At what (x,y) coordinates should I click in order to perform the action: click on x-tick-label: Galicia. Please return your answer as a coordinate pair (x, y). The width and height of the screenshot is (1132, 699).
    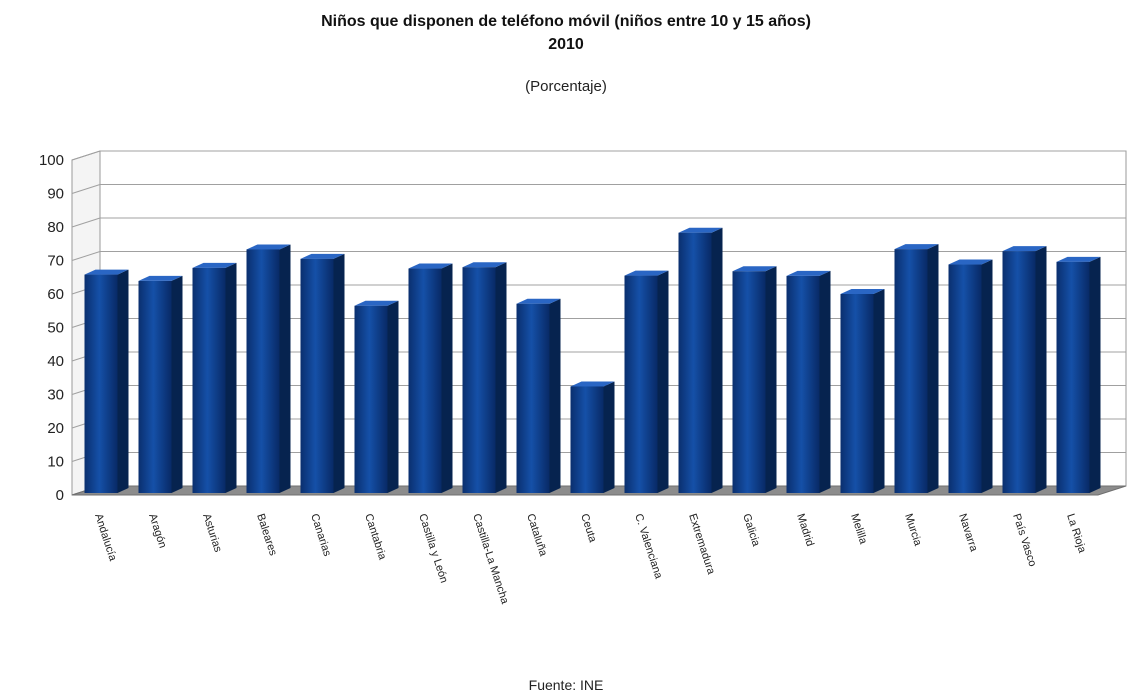
    Looking at the image, I should click on (751, 530).